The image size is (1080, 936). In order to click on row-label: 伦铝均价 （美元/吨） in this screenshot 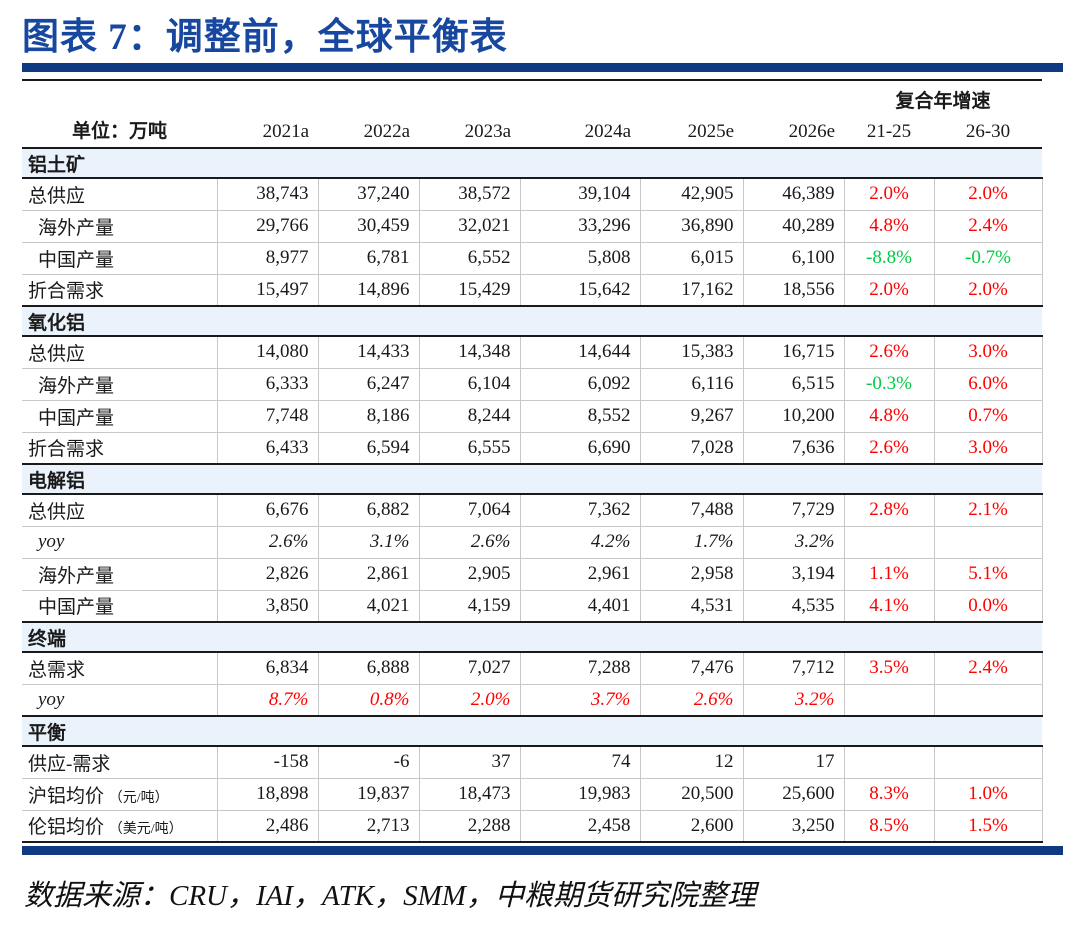, I will do `click(119, 826)`.